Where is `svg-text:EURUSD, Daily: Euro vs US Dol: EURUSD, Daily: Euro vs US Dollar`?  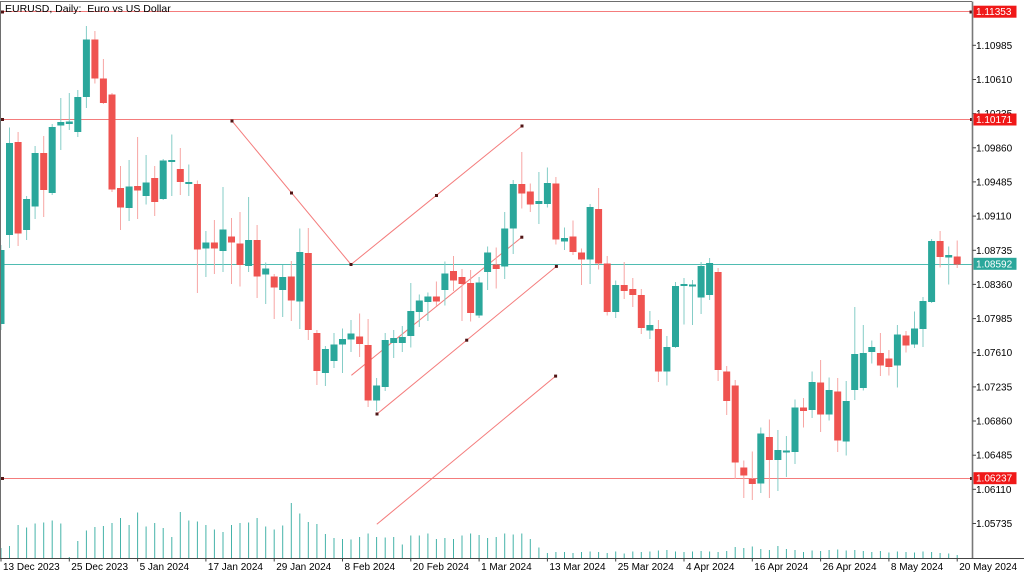 svg-text:EURUSD, Daily: Euro vs US Dol: EURUSD, Daily: Euro vs US Dollar is located at coordinates (88, 9).